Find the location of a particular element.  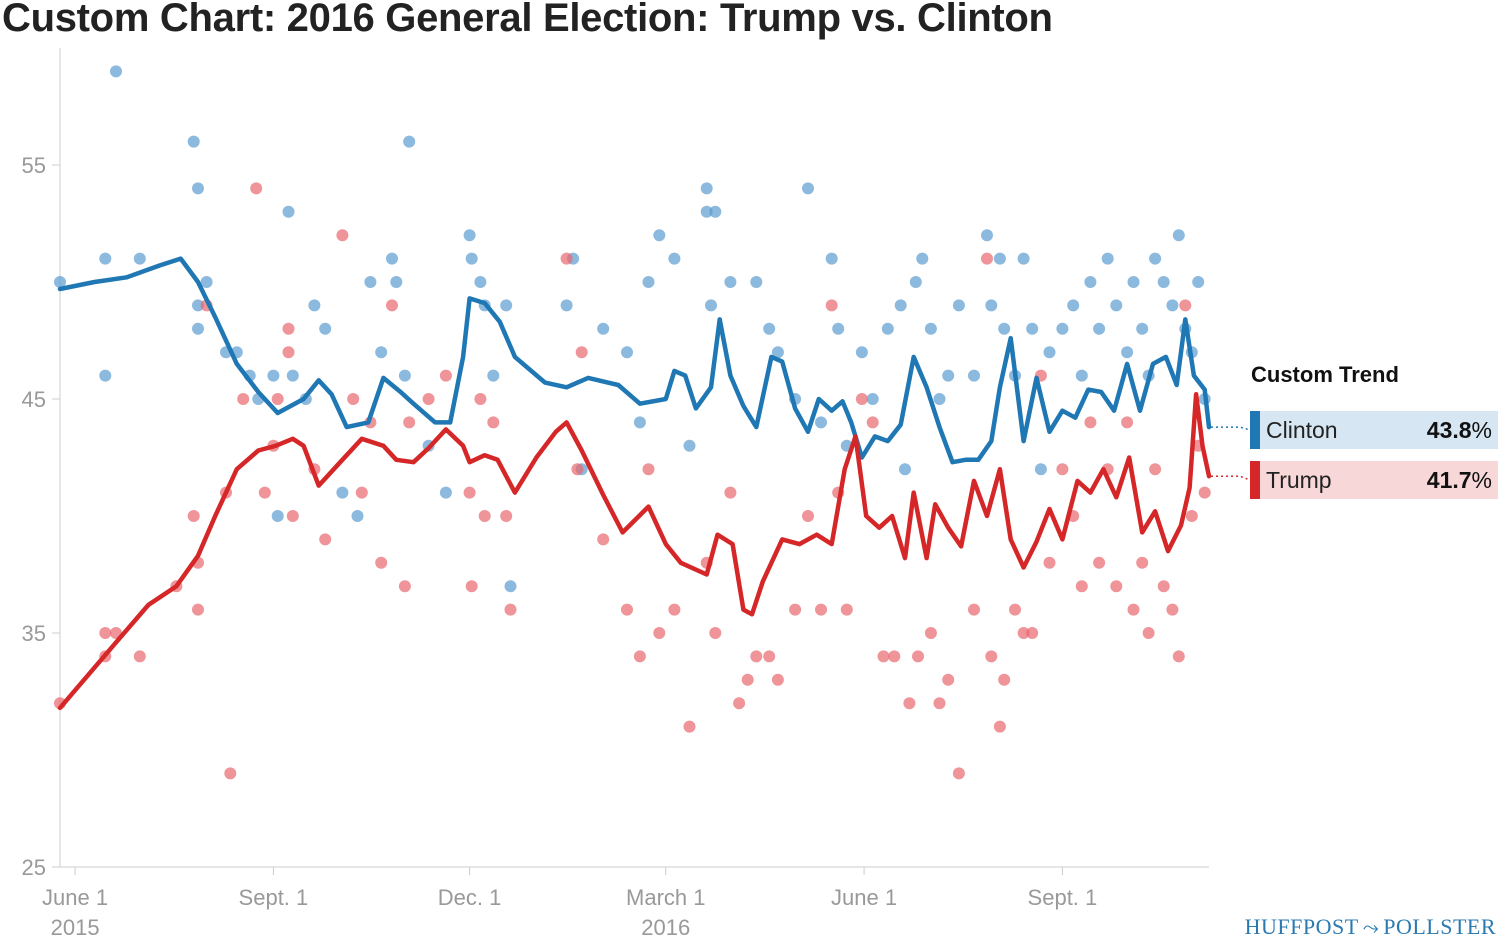

huffpost-pollster-logo: HUFFPOST ⤳ POLLSTER is located at coordinates (1370, 927).